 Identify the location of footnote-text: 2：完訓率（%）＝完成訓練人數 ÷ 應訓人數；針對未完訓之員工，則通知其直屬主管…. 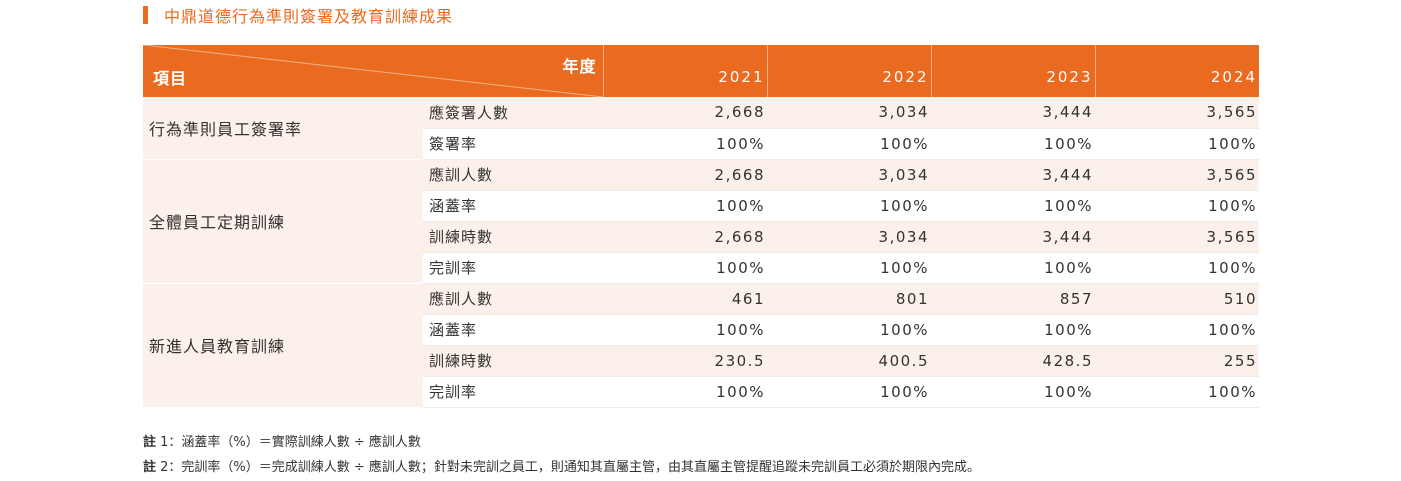
(570, 467).